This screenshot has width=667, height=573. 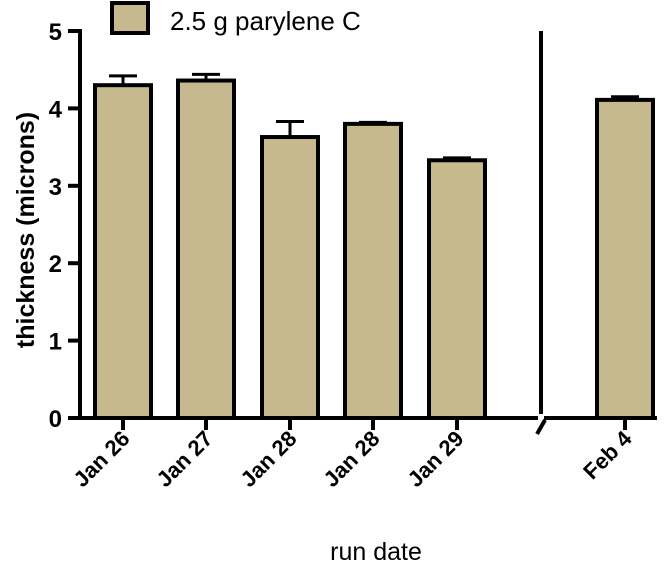 I want to click on legend: 2.5 g parylene C, so click(x=235, y=18).